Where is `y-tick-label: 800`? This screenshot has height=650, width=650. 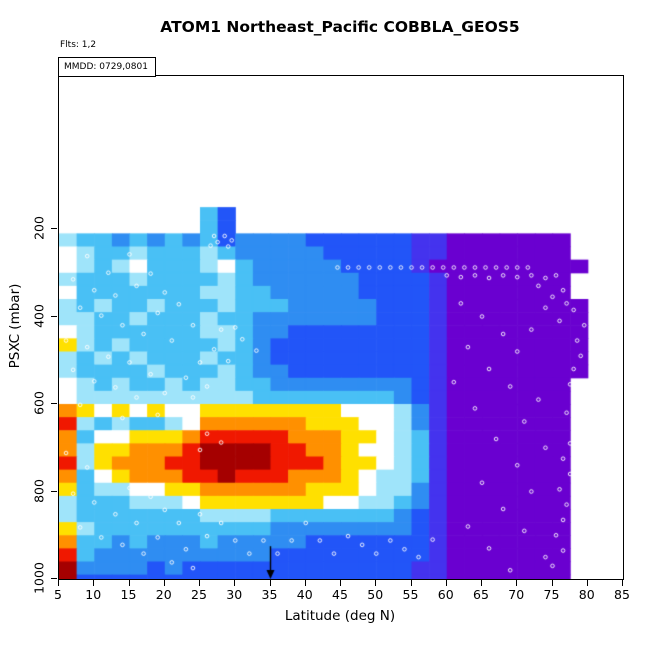
y-tick-label: 800 is located at coordinates (39, 490).